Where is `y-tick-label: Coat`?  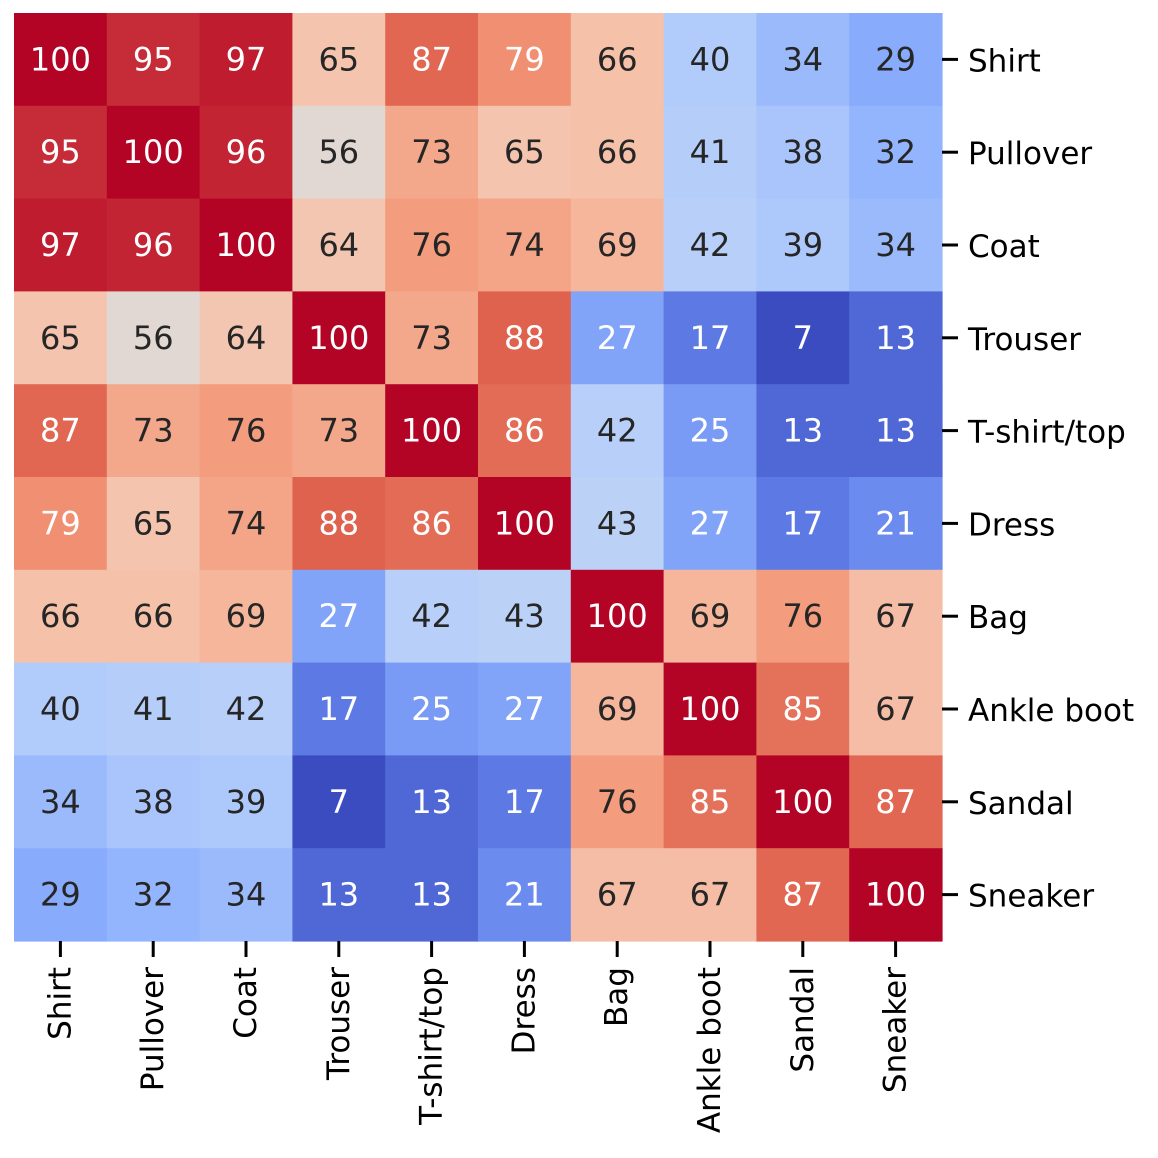 y-tick-label: Coat is located at coordinates (1004, 247).